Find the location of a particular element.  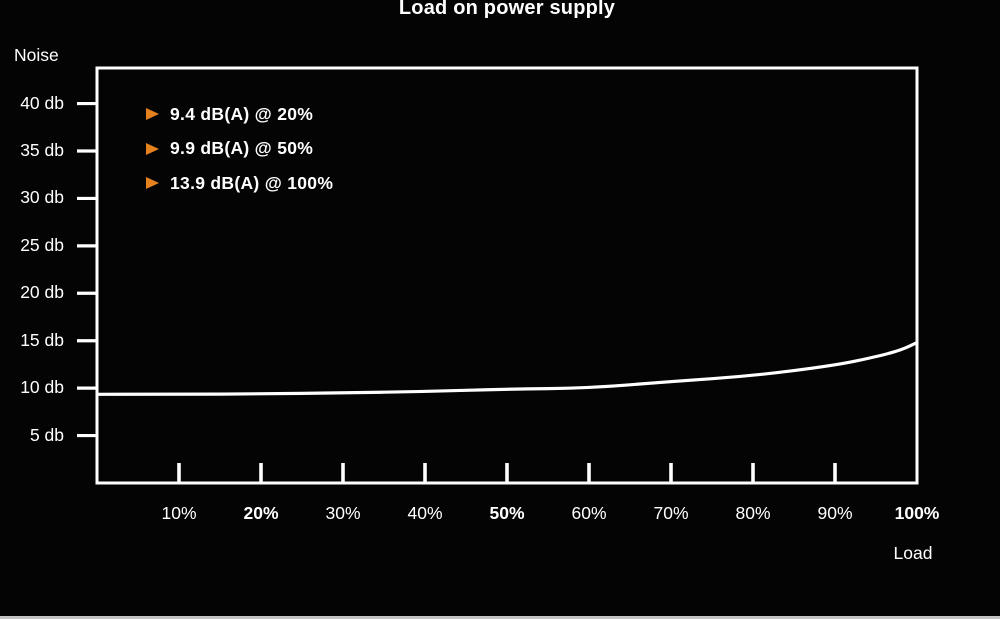

annotation-row: 9.4 dB(A) @ 20% is located at coordinates (239, 114).